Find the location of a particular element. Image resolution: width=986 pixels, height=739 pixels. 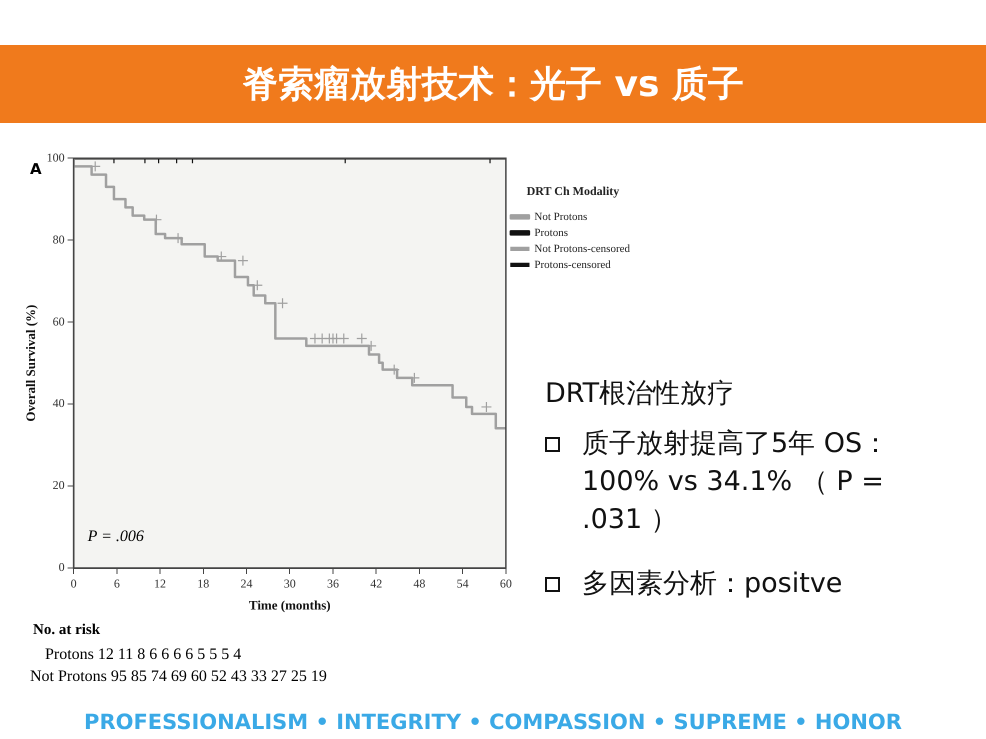

chart-title: 脊索瘤放射技术：光子 vs 质子 is located at coordinates (493, 85).